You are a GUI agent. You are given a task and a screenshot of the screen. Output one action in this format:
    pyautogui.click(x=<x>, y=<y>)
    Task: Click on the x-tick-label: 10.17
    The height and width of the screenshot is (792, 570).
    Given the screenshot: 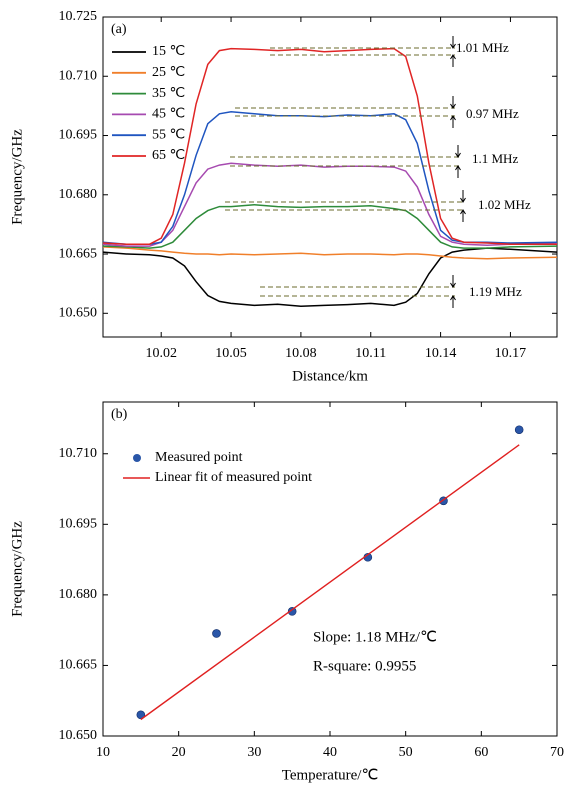 What is the action you would take?
    pyautogui.click(x=511, y=353)
    